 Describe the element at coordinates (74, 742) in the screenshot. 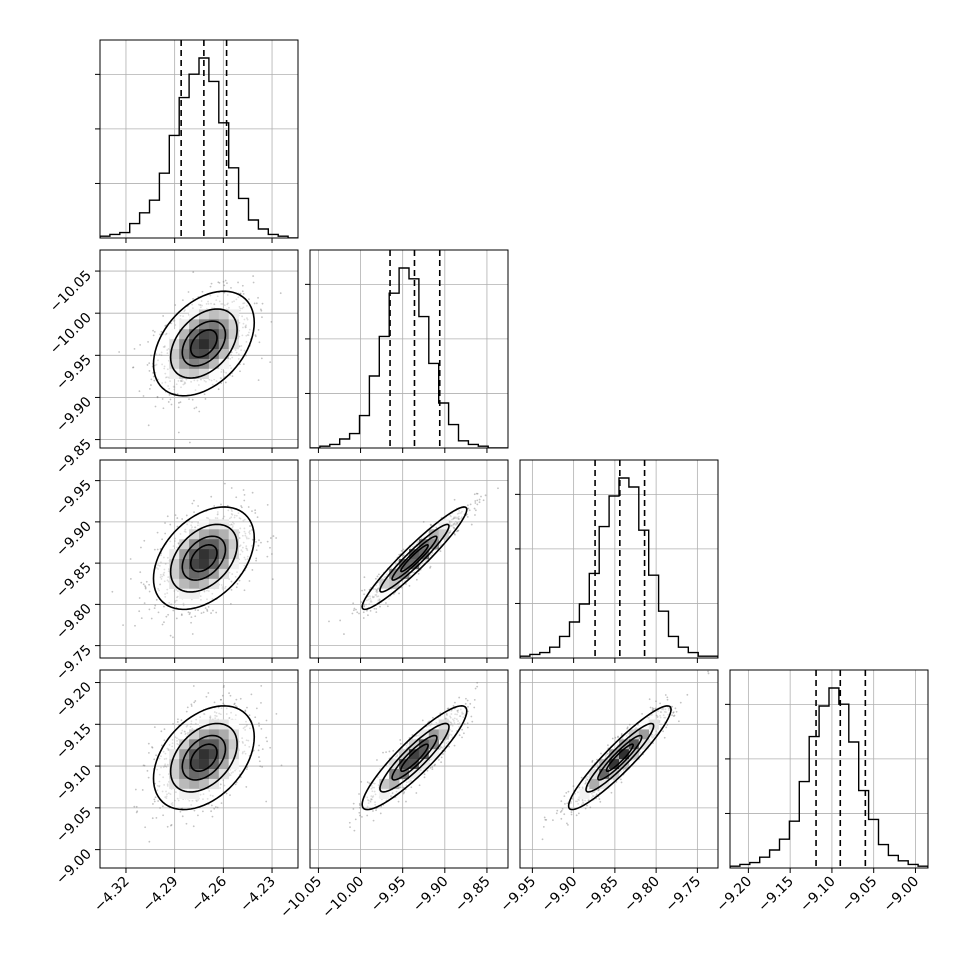

I see `y-tick-label: −9.15` at that location.